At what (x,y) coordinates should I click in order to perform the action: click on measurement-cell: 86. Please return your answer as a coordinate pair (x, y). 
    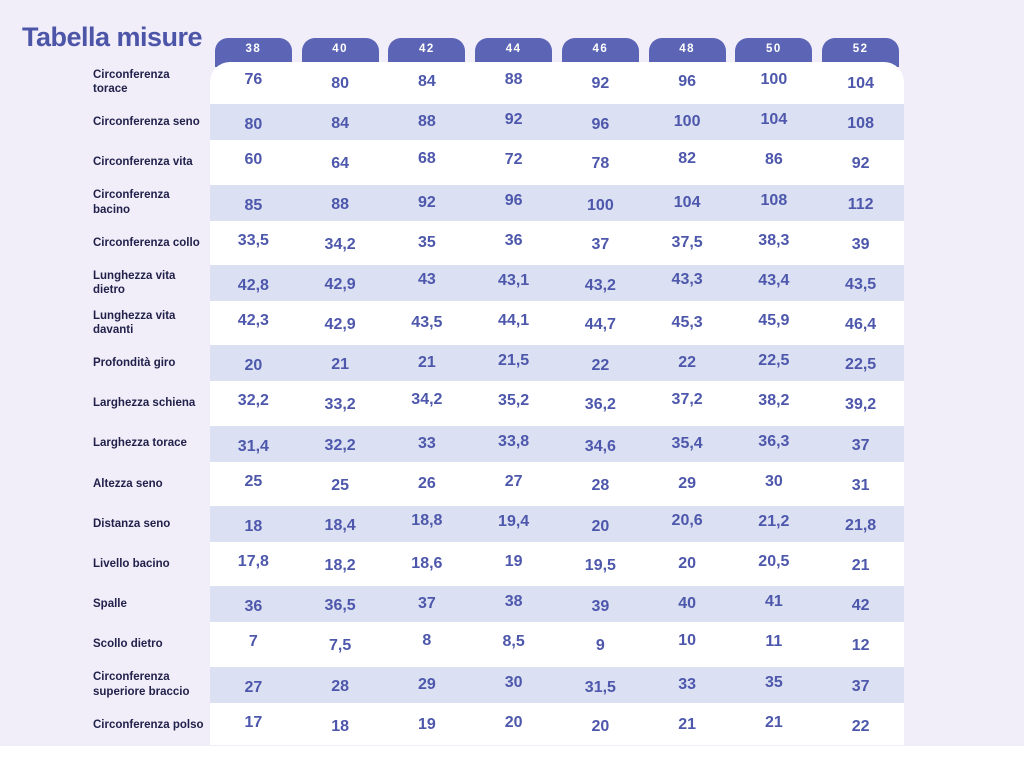
    Looking at the image, I should click on (773, 160).